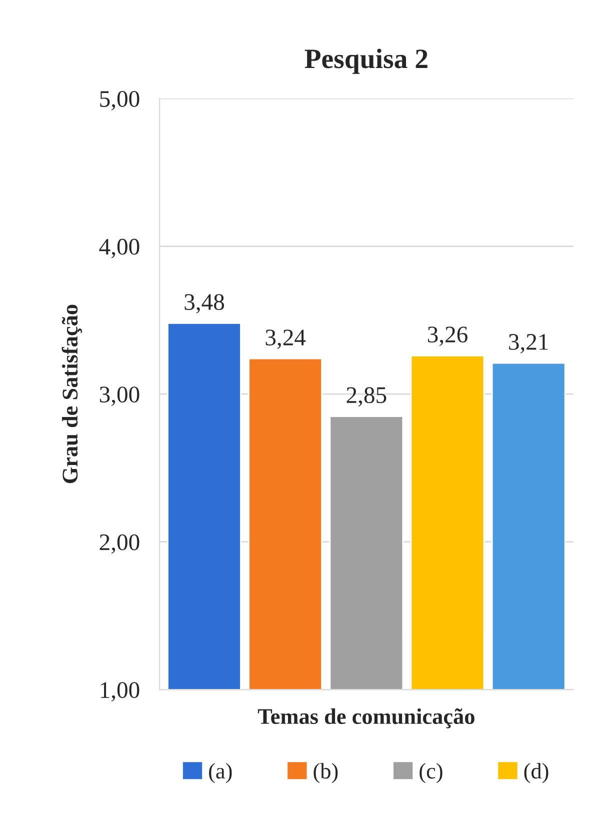  Describe the element at coordinates (120, 544) in the screenshot. I see `y-tick-label: 2,00` at that location.